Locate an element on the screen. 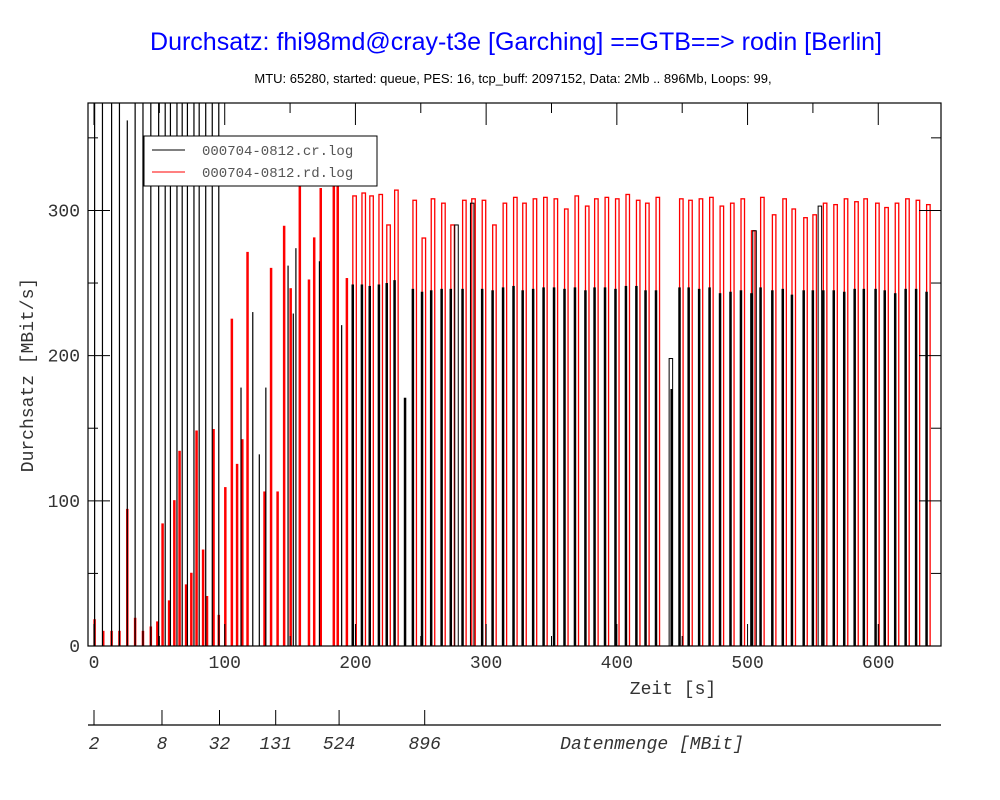  data-amount-axis-label: Datenmenge [MBit] is located at coordinates (652, 745).